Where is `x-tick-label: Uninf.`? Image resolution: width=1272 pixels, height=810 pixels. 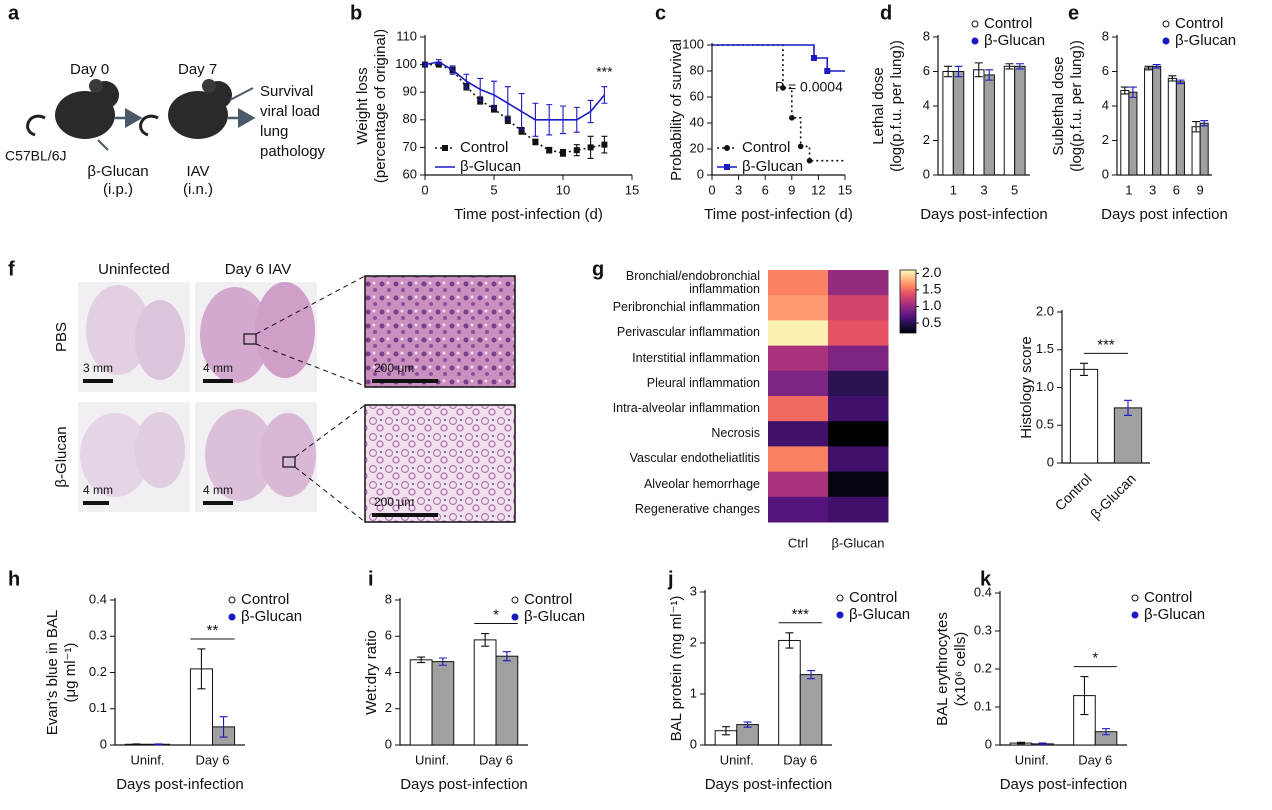
x-tick-label: Uninf. is located at coordinates (737, 759).